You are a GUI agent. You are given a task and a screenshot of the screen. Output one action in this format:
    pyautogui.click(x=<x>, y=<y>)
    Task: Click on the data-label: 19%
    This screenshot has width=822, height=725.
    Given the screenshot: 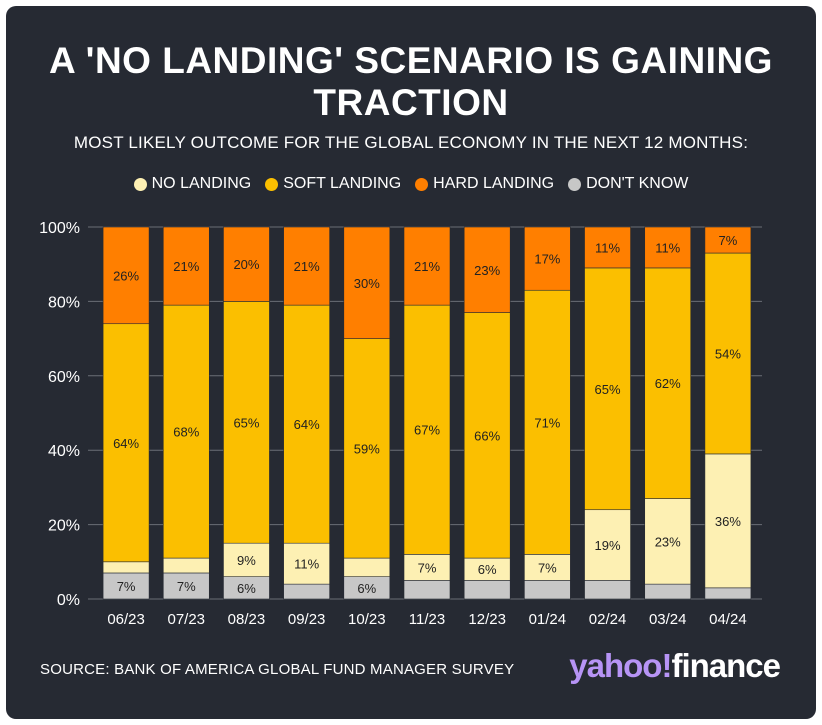 What is the action you would take?
    pyautogui.click(x=608, y=545)
    